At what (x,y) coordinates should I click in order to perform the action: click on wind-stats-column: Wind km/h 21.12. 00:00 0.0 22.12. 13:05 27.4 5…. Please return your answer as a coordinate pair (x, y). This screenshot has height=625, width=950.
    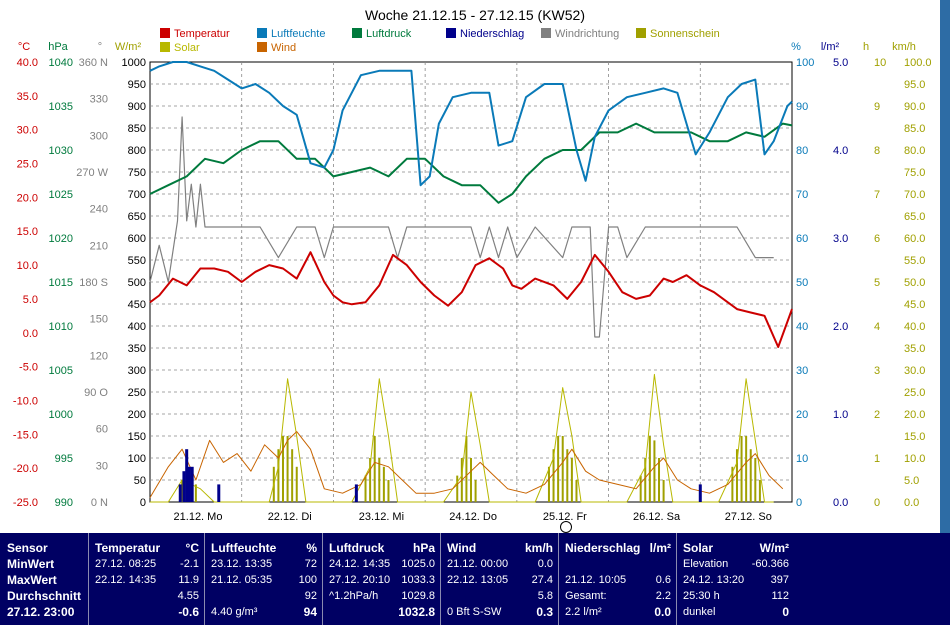
    Looking at the image, I should click on (499, 579).